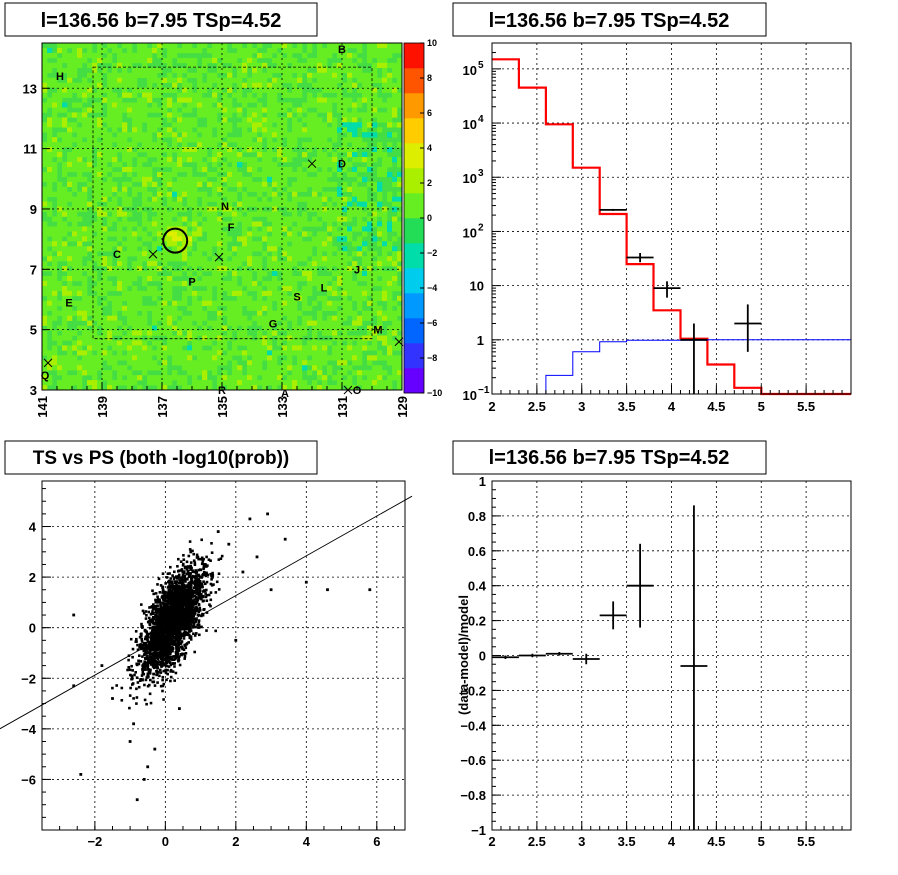 The image size is (898, 875). Describe the element at coordinates (414, 131) in the screenshot. I see `colorbar-segment` at that location.